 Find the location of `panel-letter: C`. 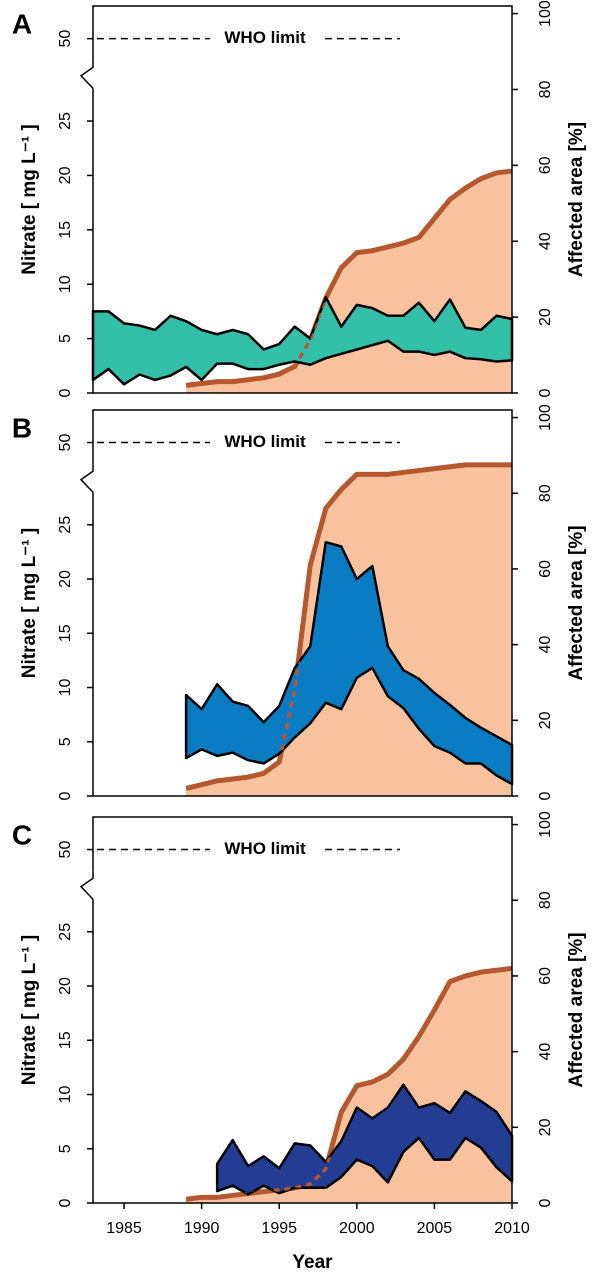

panel-letter: C is located at coordinates (22, 834).